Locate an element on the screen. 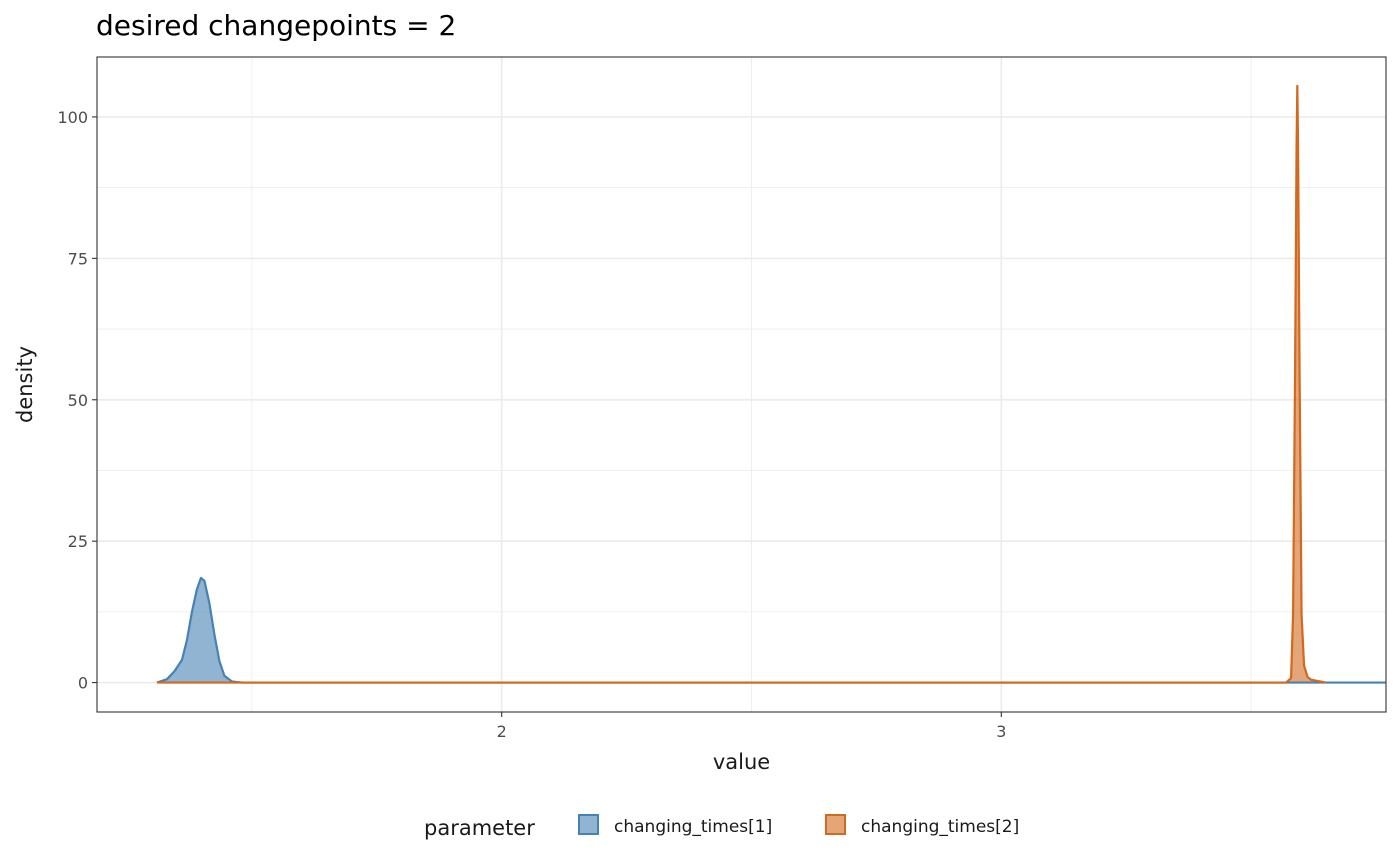 This screenshot has height=865, width=1400. y-tick-label: 75 is located at coordinates (78, 258).